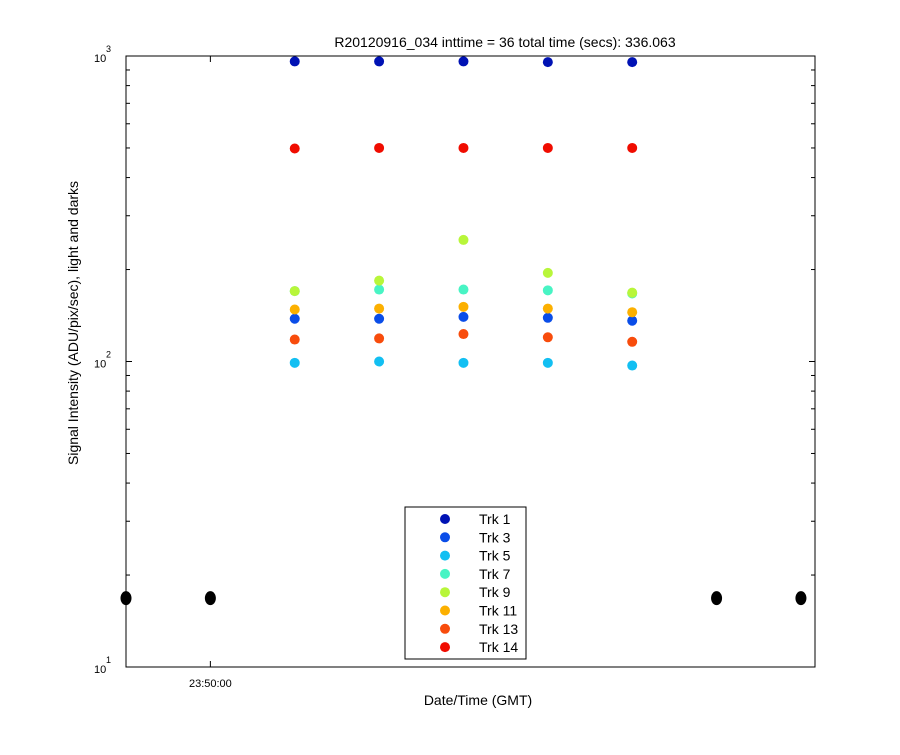 This screenshot has width=900, height=755. I want to click on legend-label: Trk 3, so click(495, 537).